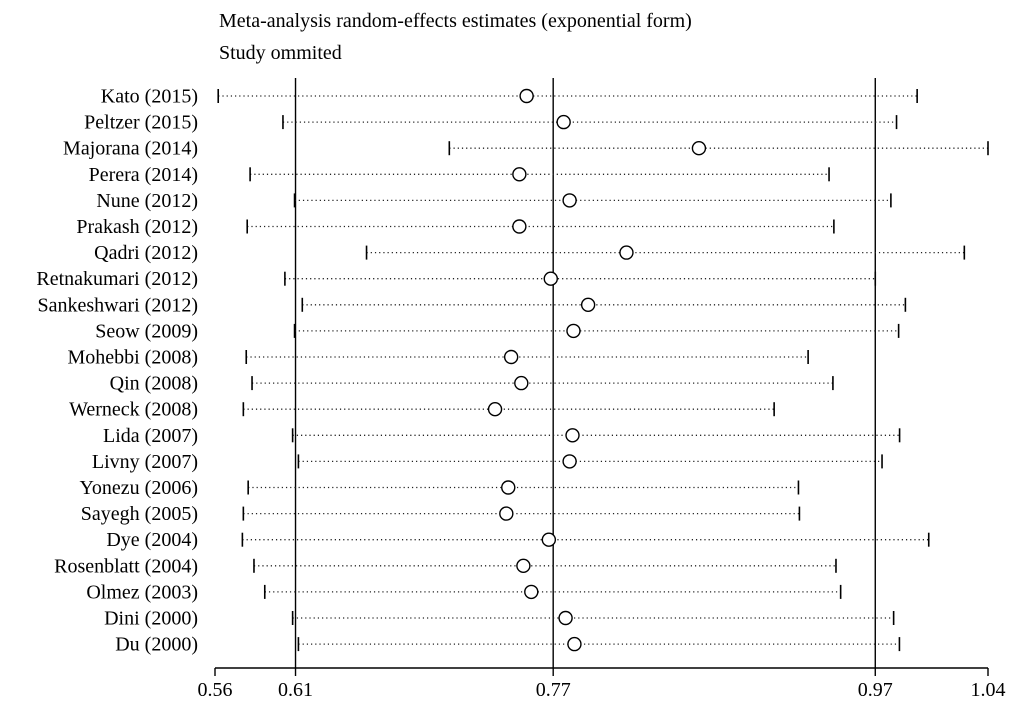 Image resolution: width=1018 pixels, height=705 pixels. What do you see at coordinates (117, 305) in the screenshot?
I see `study-label: Sankeshwari (2012)` at bounding box center [117, 305].